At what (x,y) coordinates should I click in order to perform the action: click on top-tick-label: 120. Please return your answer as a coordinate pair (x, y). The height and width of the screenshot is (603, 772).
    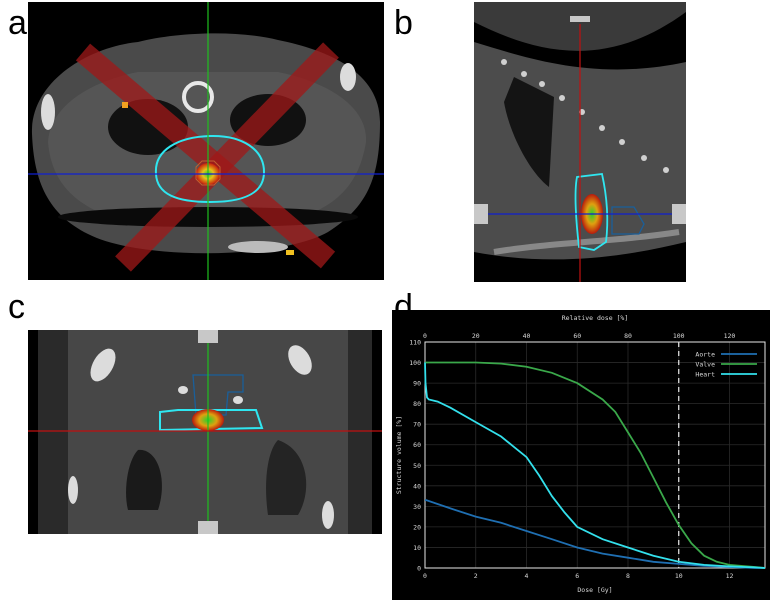
    Looking at the image, I should click on (730, 336).